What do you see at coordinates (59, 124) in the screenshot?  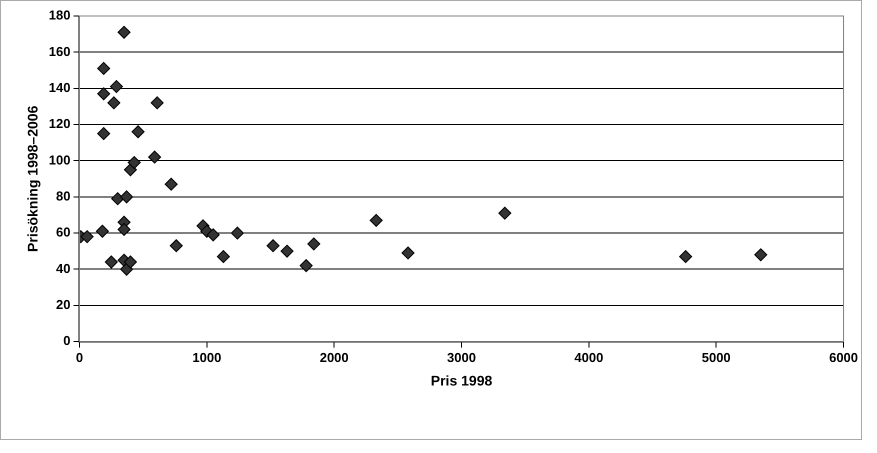 I see `y-tick-label: 120` at bounding box center [59, 124].